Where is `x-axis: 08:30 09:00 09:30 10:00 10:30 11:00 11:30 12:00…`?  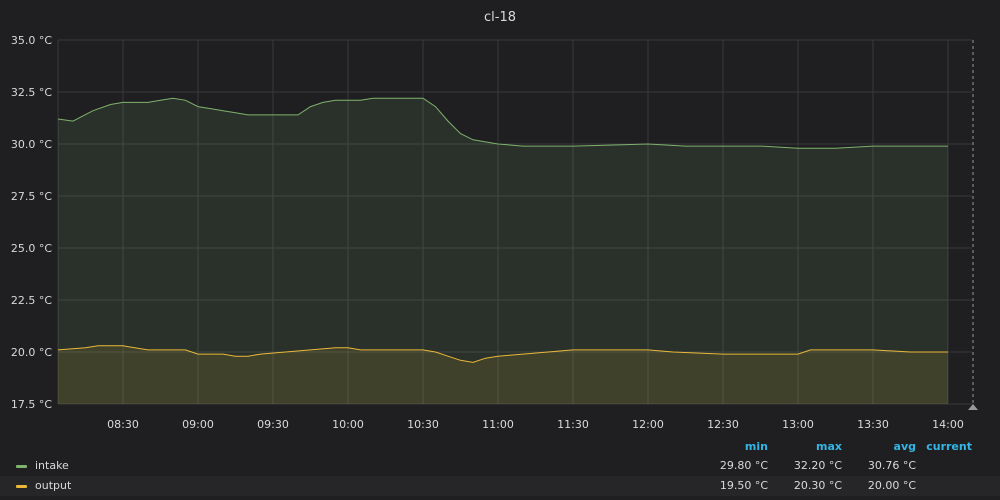 x-axis: 08:30 09:00 09:30 10:00 10:30 11:00 11:30 12:00… is located at coordinates (535, 424).